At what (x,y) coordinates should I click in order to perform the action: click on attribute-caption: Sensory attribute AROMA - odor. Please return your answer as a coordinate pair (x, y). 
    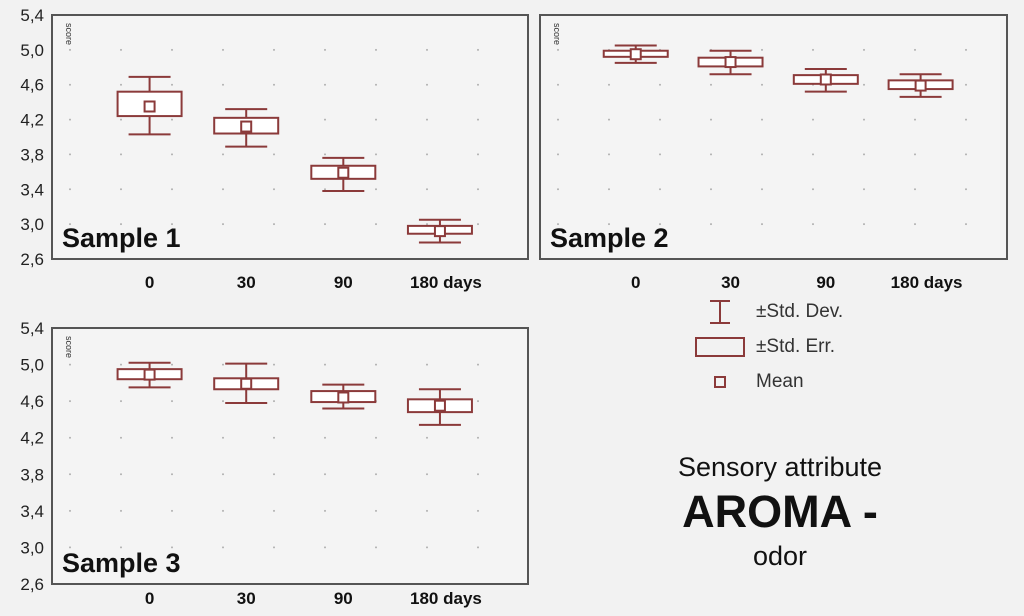
    Looking at the image, I should click on (780, 511).